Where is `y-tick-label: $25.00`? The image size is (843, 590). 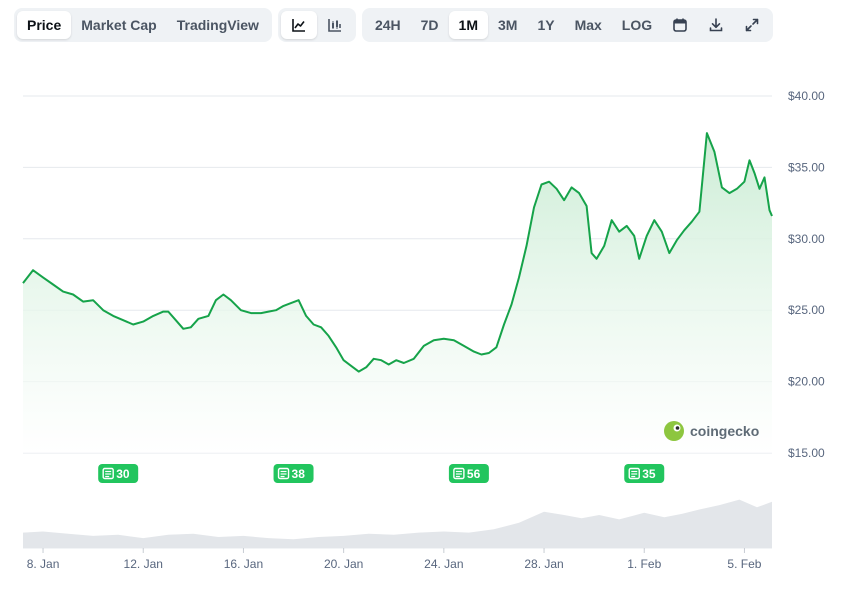
y-tick-label: $25.00 is located at coordinates (806, 310).